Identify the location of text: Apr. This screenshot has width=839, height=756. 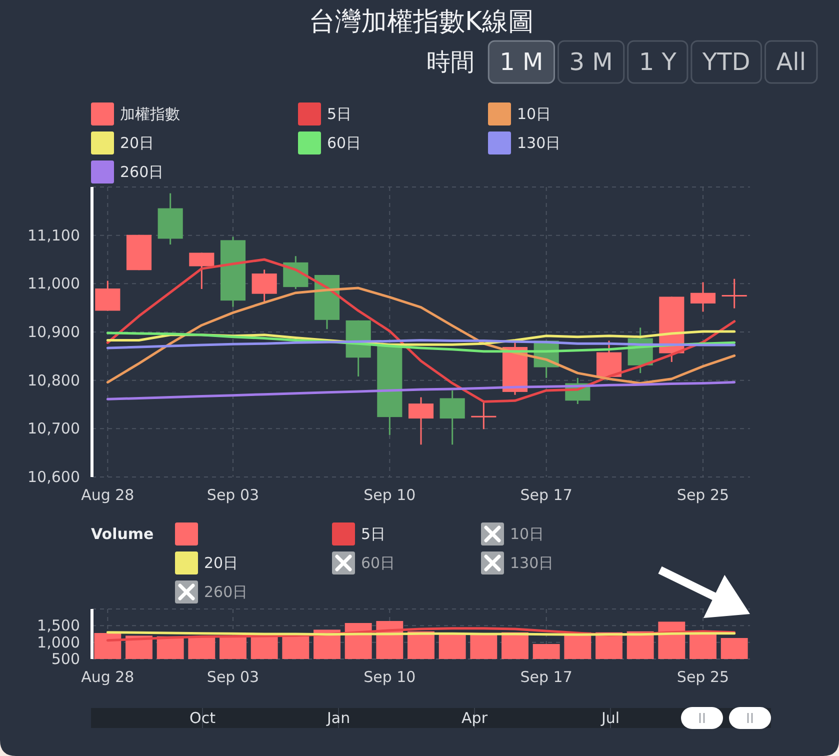
(475, 718).